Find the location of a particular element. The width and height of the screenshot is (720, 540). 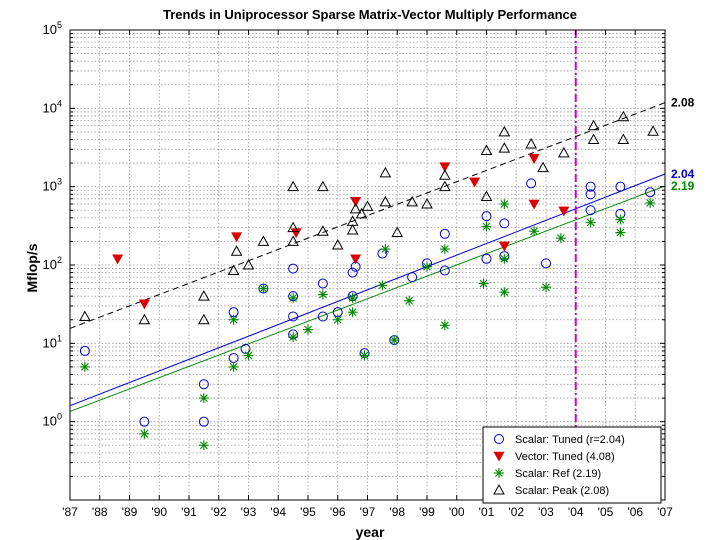

trend-line-label: 2.08 is located at coordinates (683, 103).